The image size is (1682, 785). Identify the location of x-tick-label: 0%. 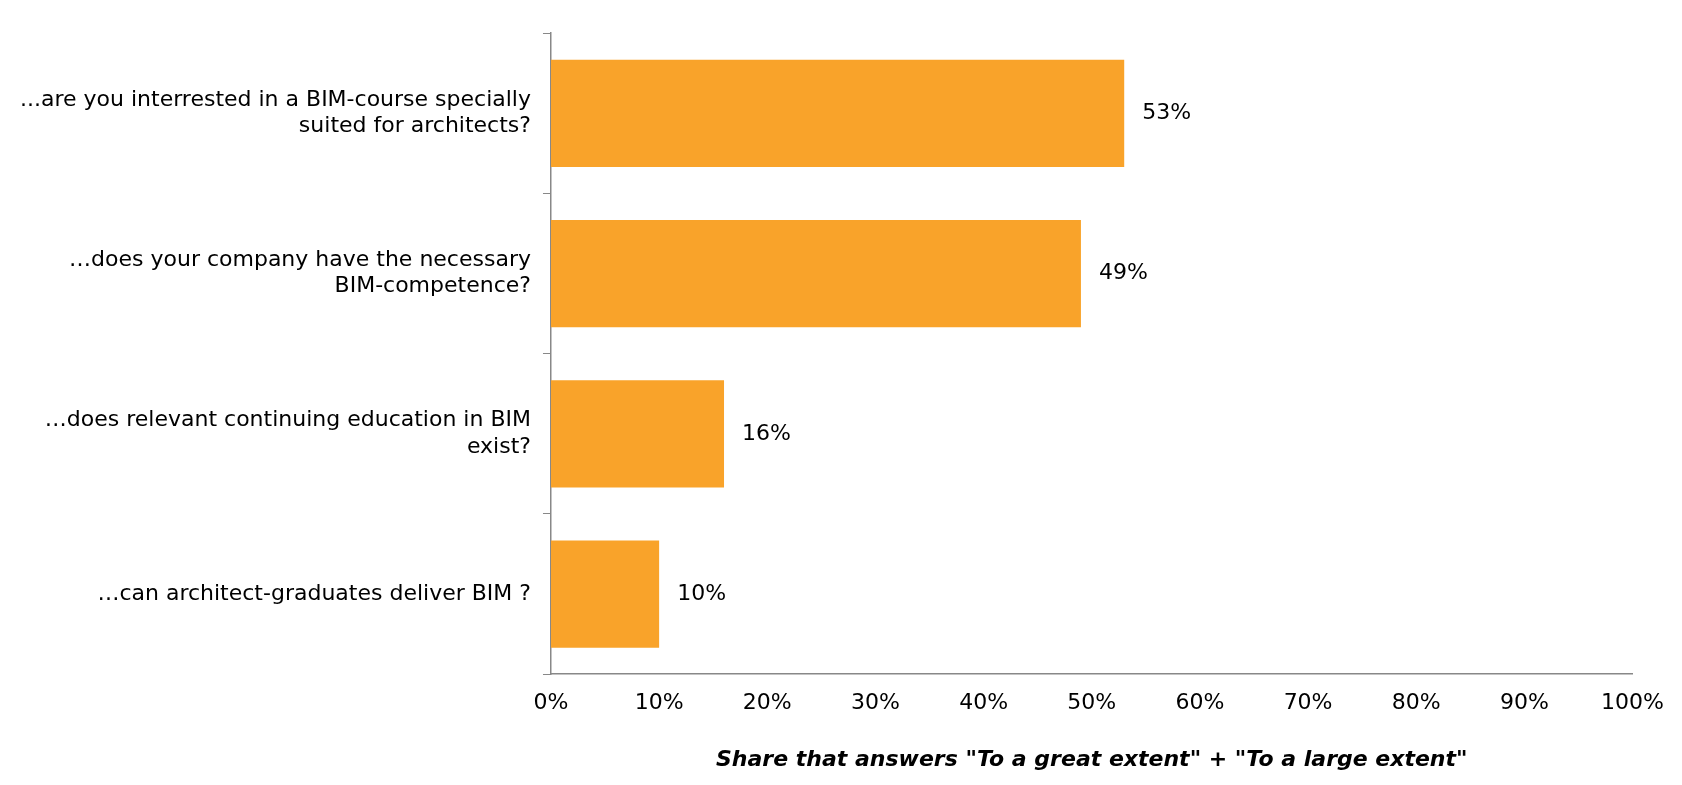
(551, 702).